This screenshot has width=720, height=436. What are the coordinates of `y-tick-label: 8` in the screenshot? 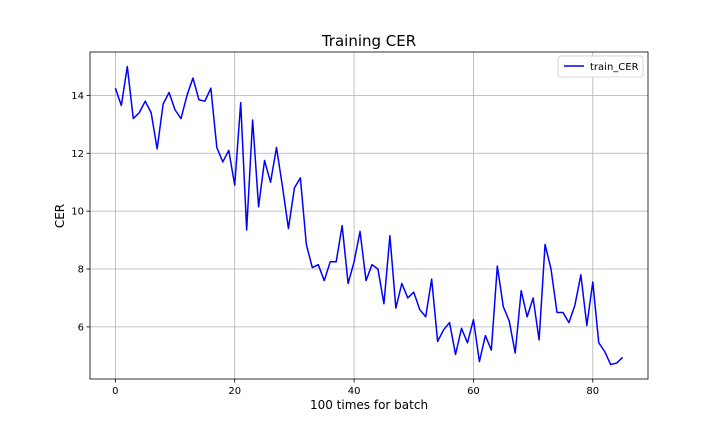 It's located at (81, 270).